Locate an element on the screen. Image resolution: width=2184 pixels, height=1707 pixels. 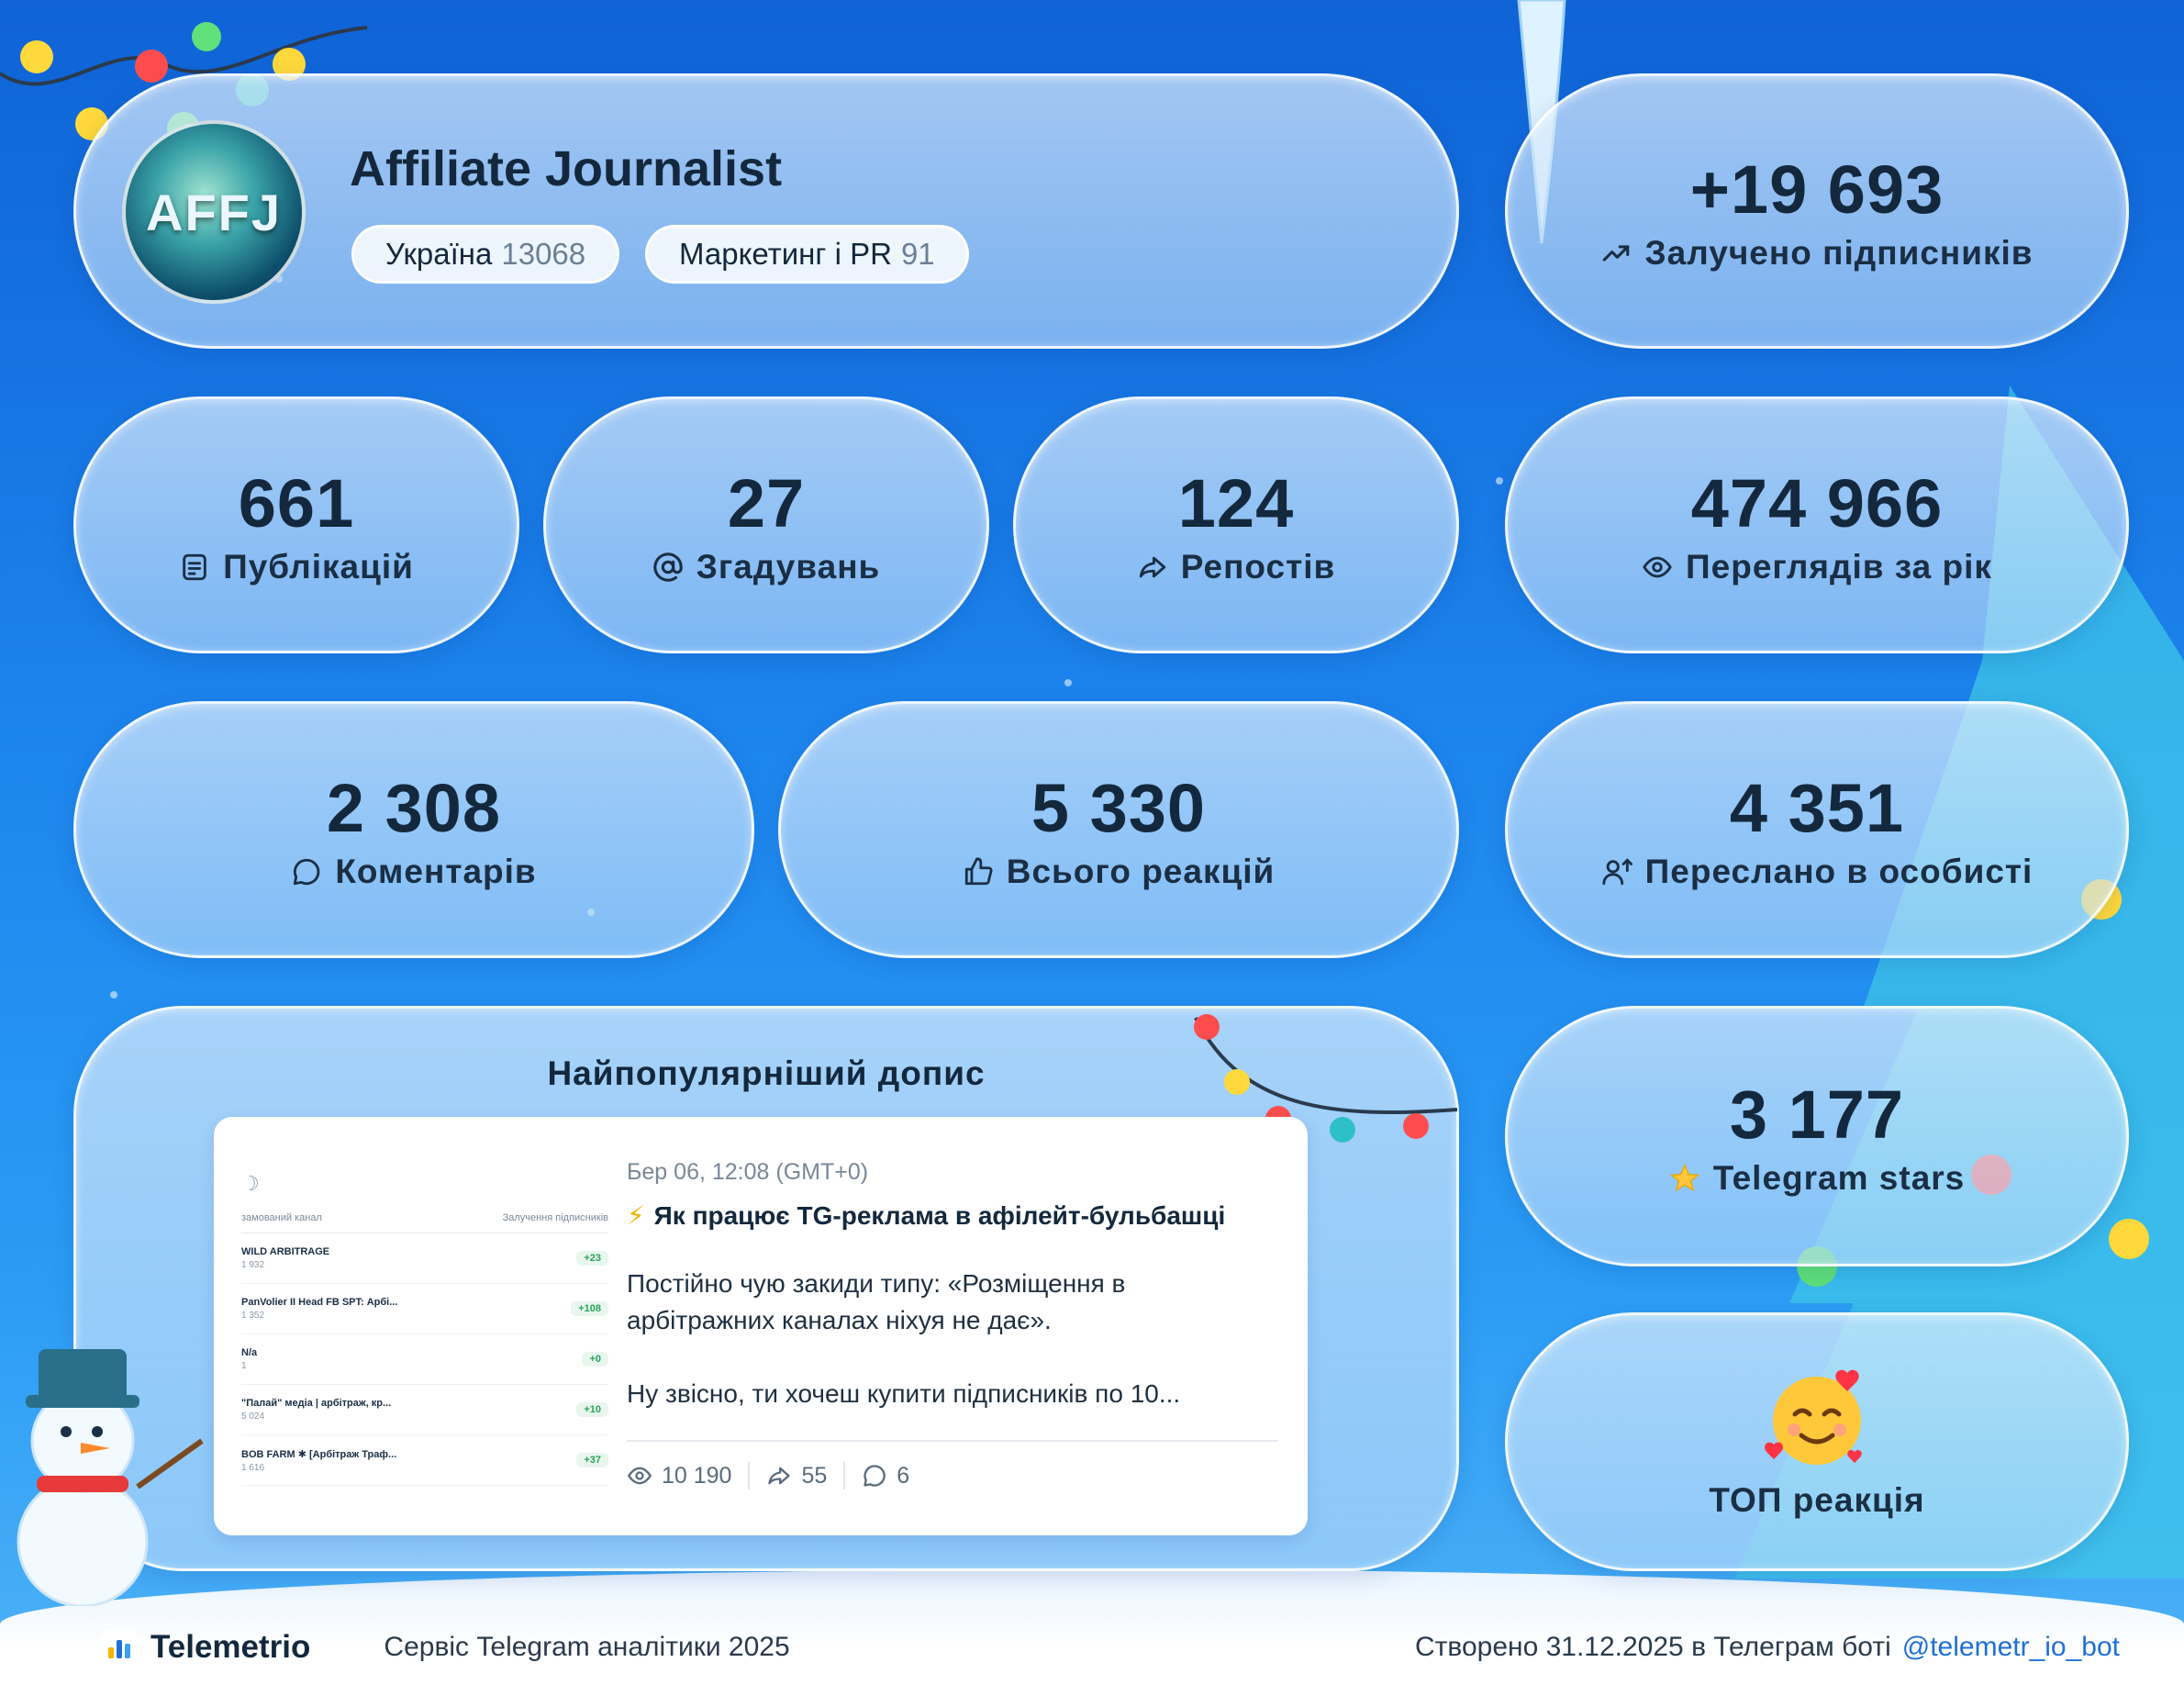
lightning-icon: ⚡ is located at coordinates (636, 1215).